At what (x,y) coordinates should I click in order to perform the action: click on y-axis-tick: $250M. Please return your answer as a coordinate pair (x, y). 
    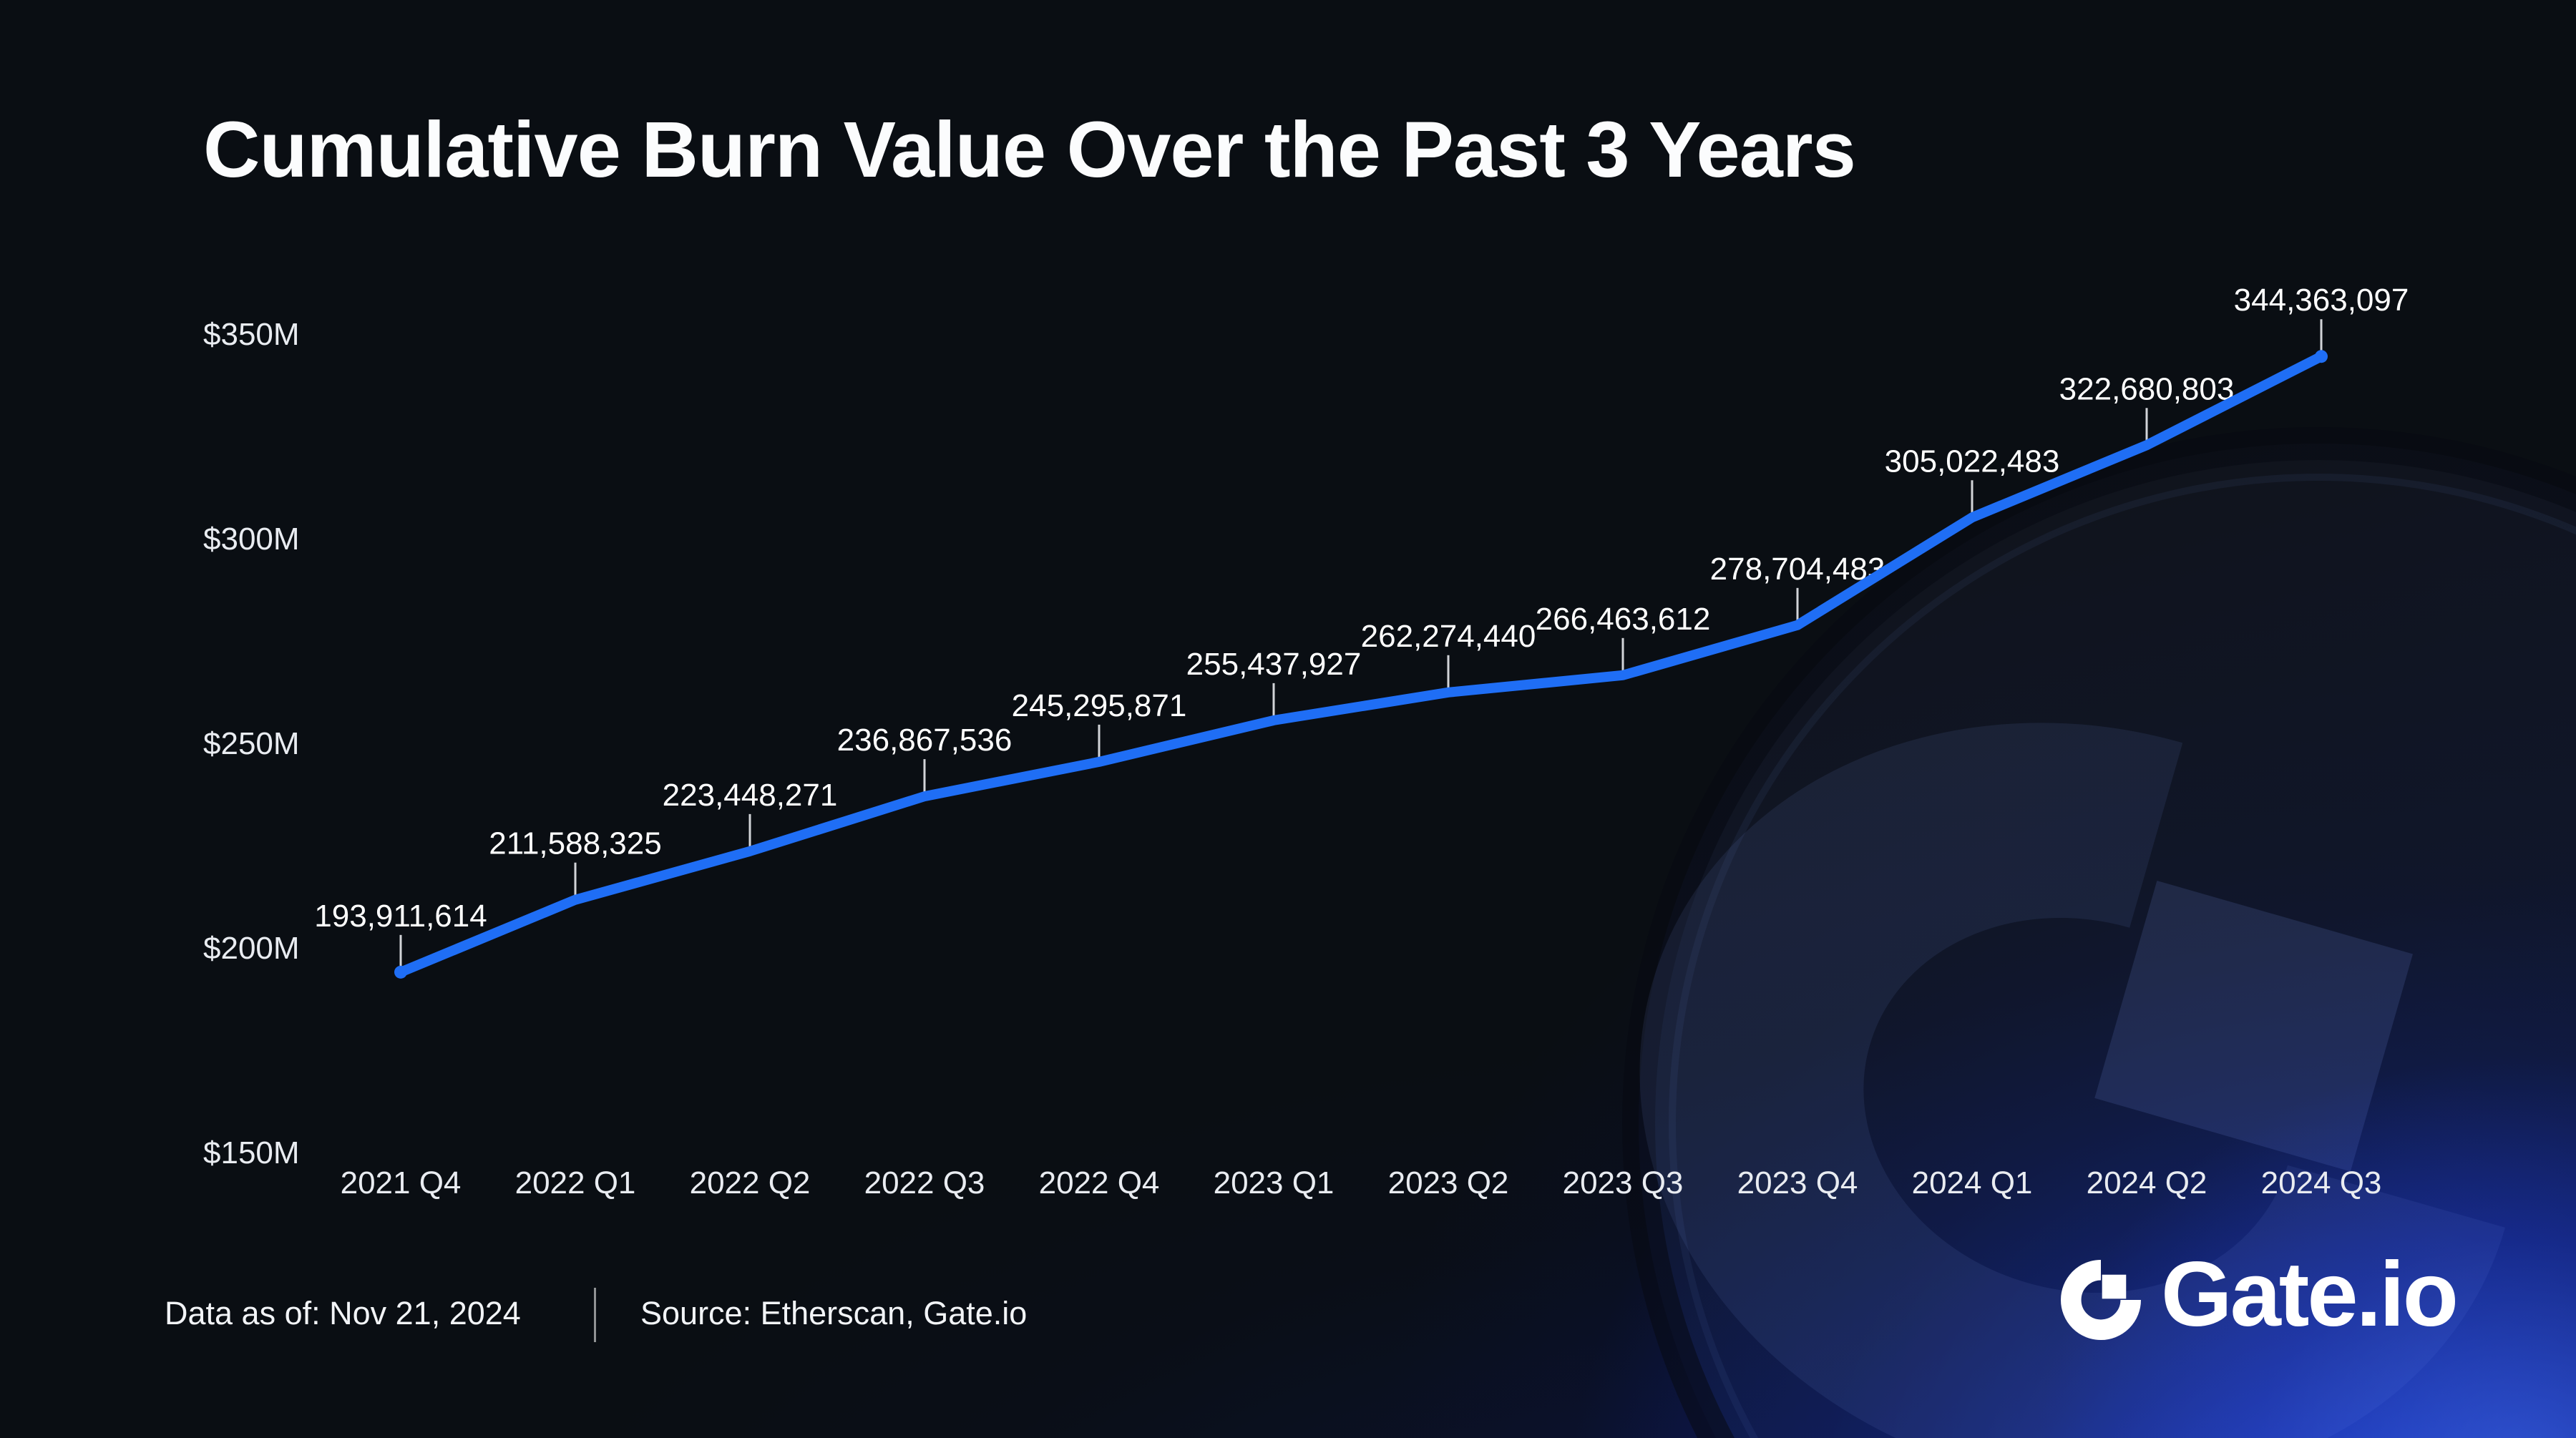
    Looking at the image, I should click on (251, 743).